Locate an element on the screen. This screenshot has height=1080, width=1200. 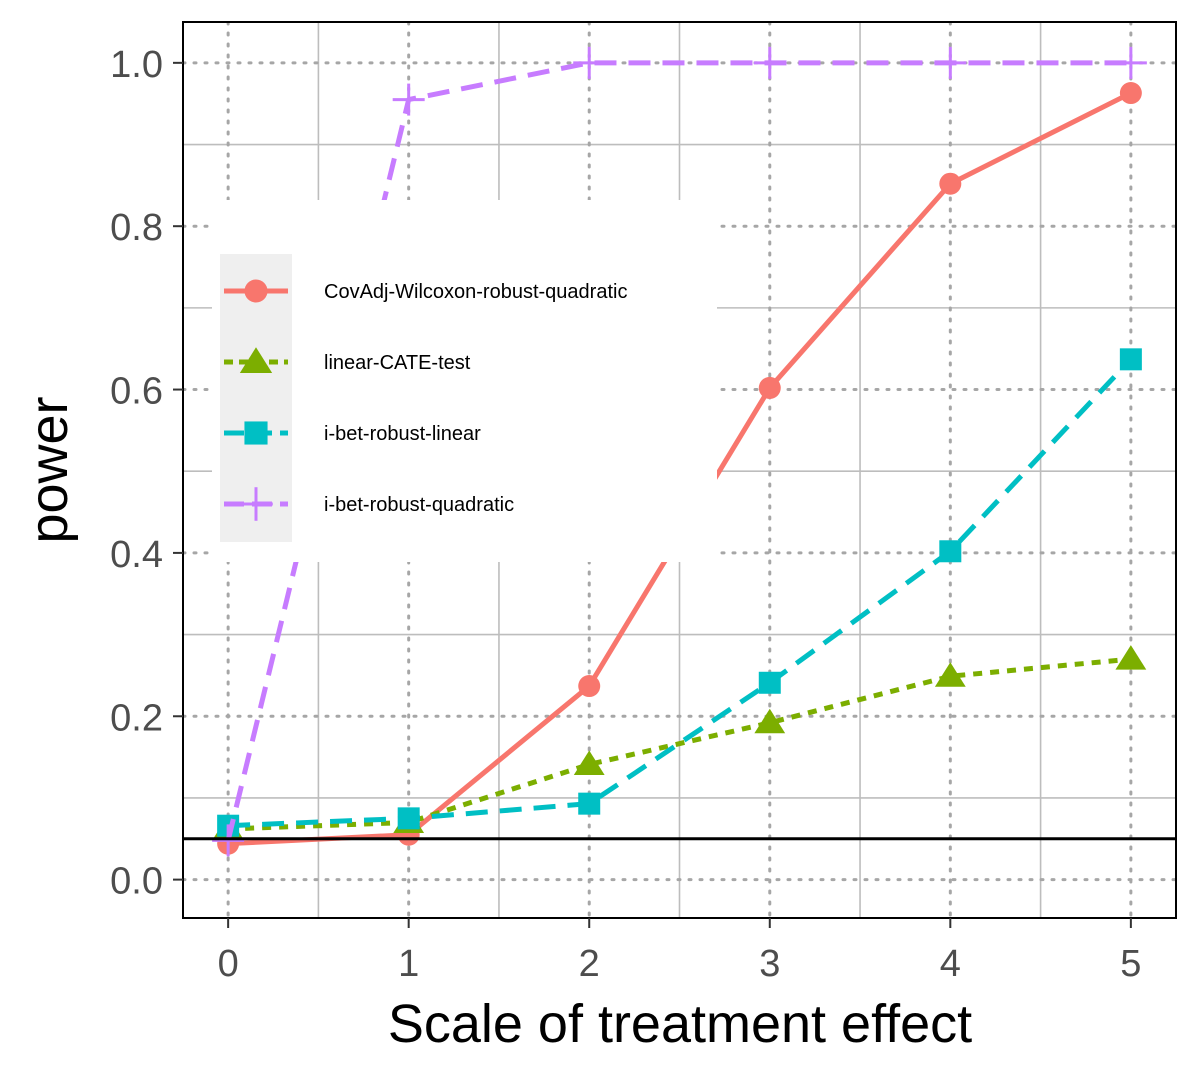
legend-background is located at coordinates (464, 381).